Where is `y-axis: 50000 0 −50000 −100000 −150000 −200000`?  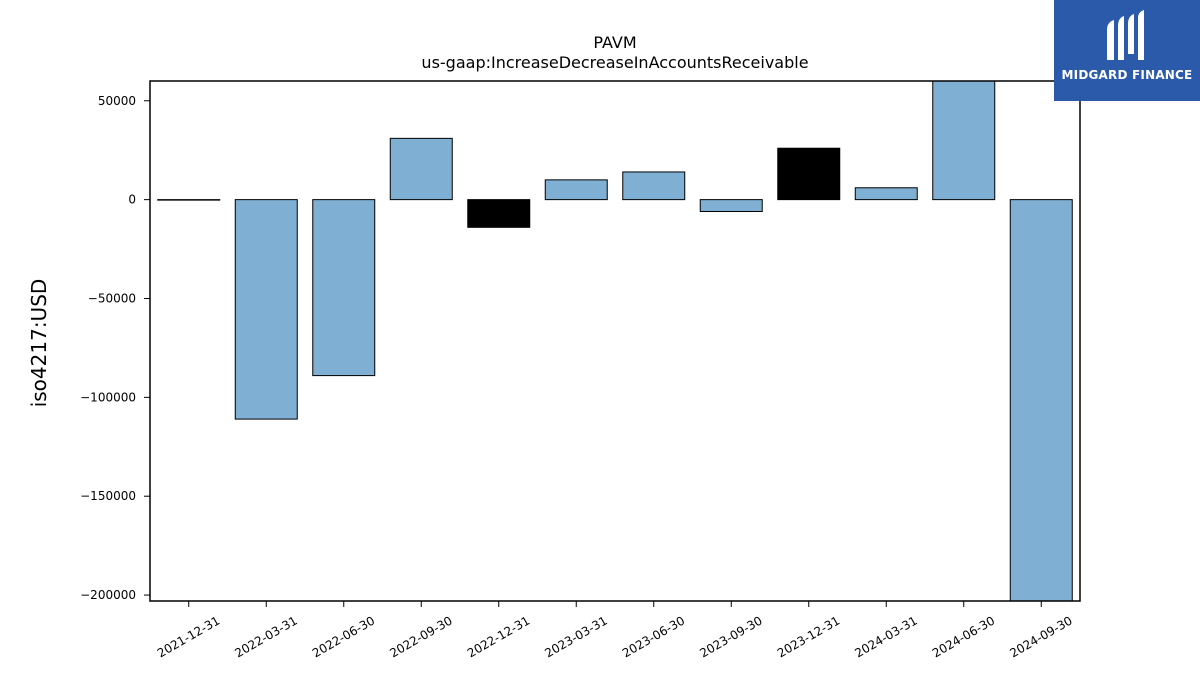
y-axis: 50000 0 −50000 −100000 −150000 −200000 is located at coordinates (115, 348).